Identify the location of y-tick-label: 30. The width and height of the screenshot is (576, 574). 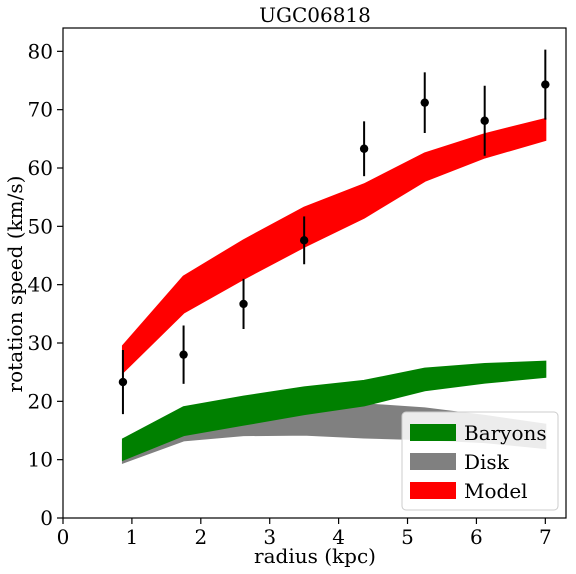
(40, 343).